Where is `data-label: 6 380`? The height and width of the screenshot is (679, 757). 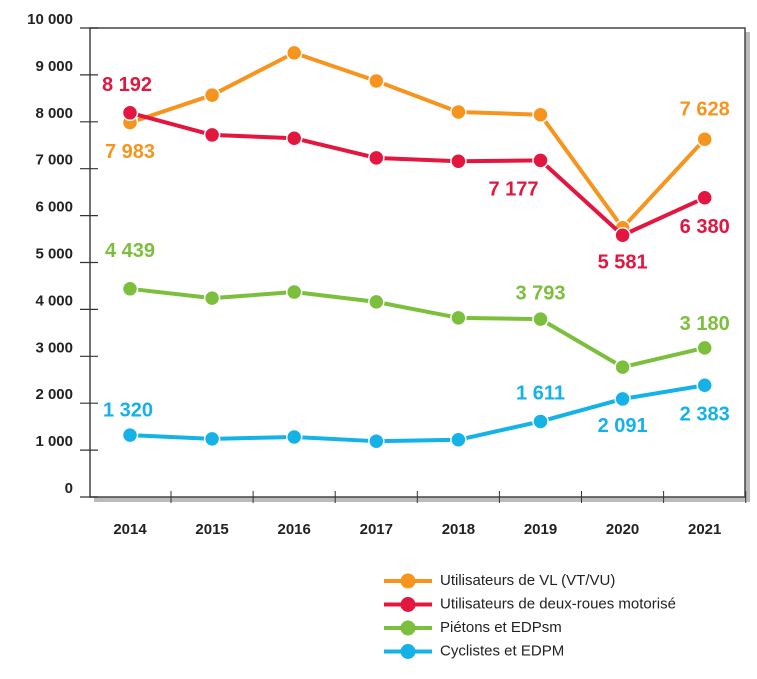
data-label: 6 380 is located at coordinates (705, 227).